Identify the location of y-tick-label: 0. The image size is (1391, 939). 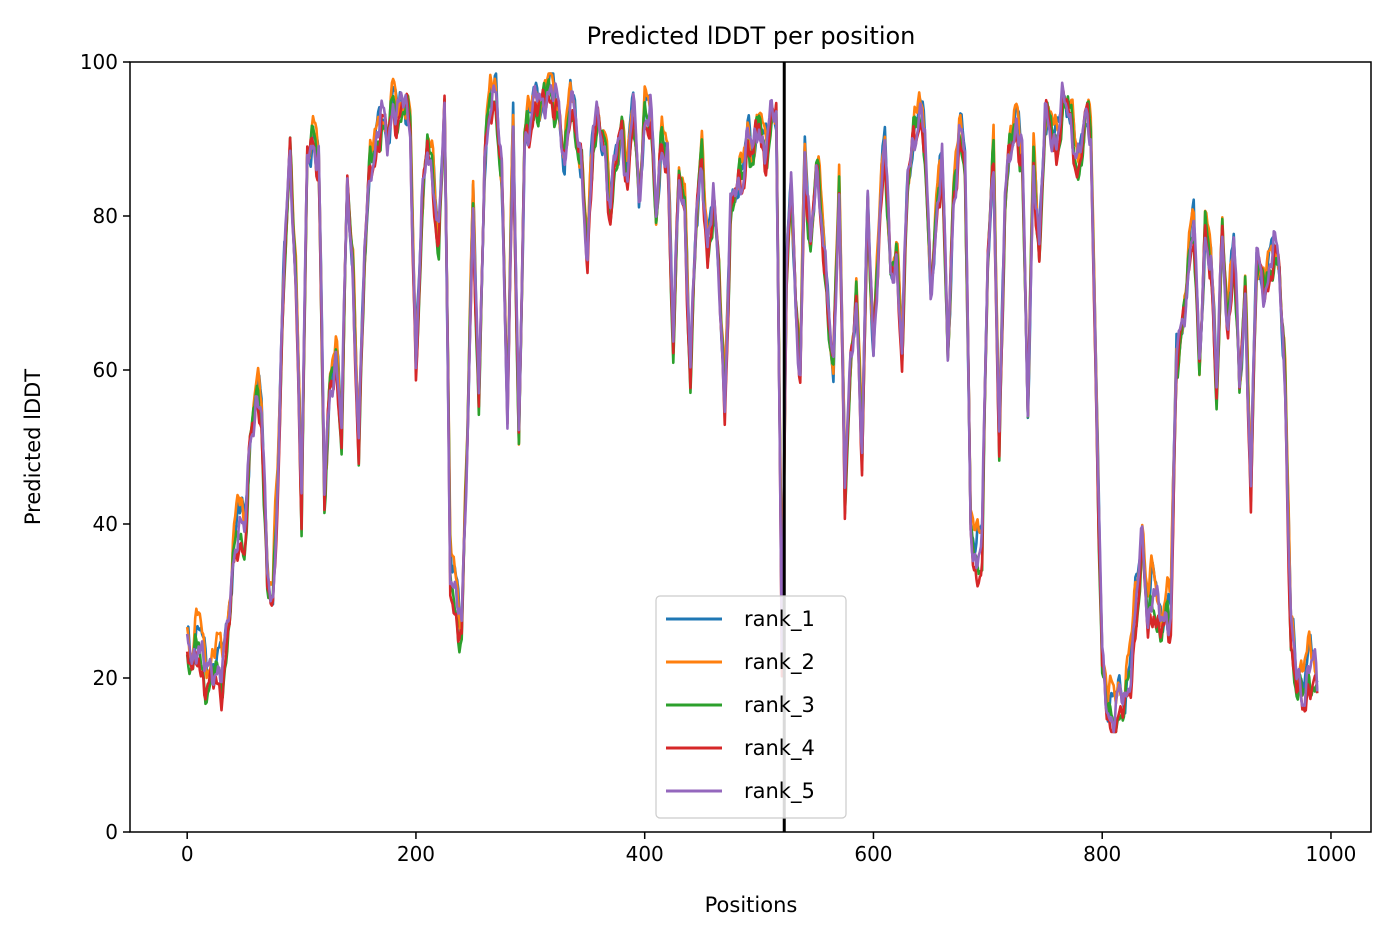
(111, 832).